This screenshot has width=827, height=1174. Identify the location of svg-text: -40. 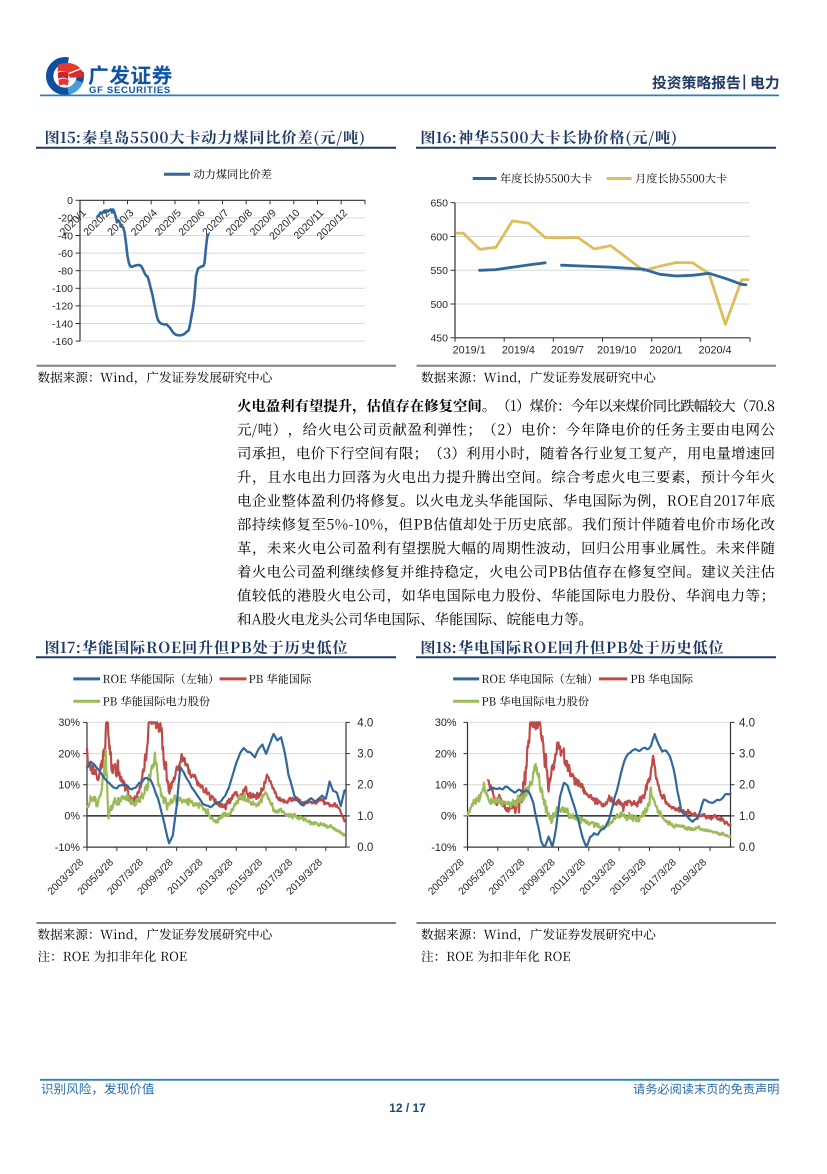
(65, 236).